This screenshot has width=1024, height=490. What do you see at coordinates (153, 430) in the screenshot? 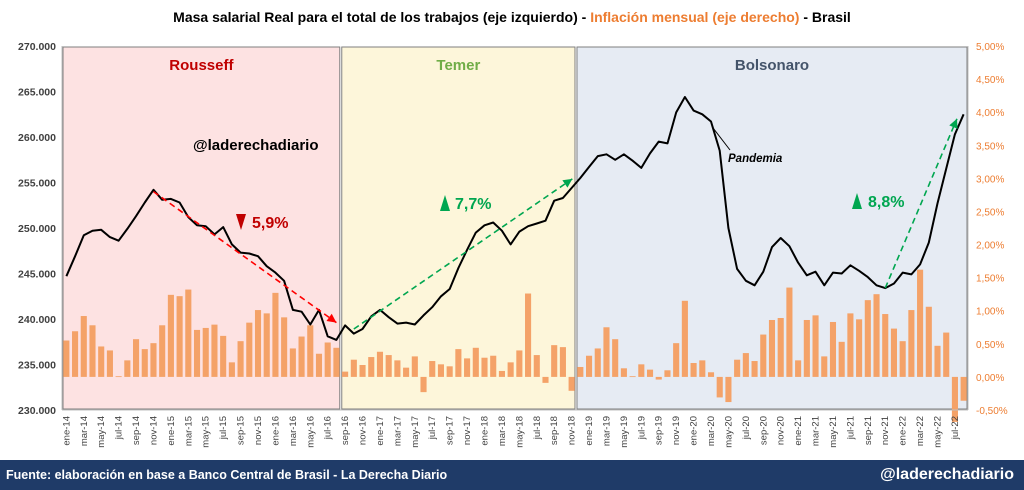
I see `x-tick-label: nov-14` at bounding box center [153, 430].